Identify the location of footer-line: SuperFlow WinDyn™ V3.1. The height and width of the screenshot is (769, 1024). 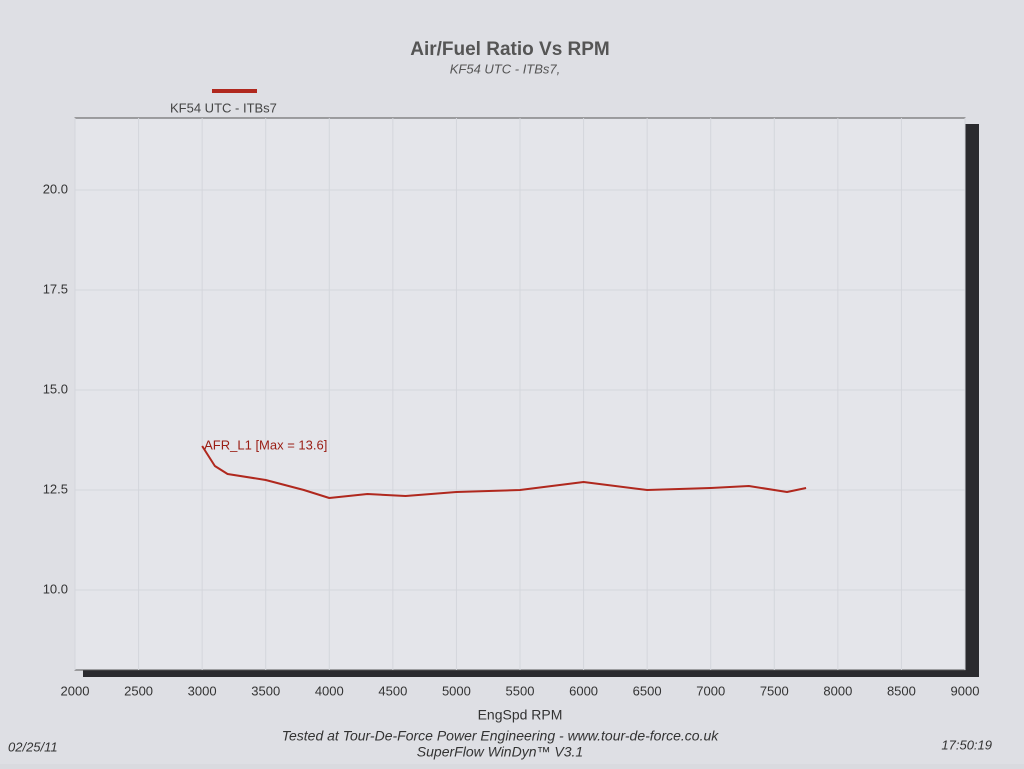
(500, 752).